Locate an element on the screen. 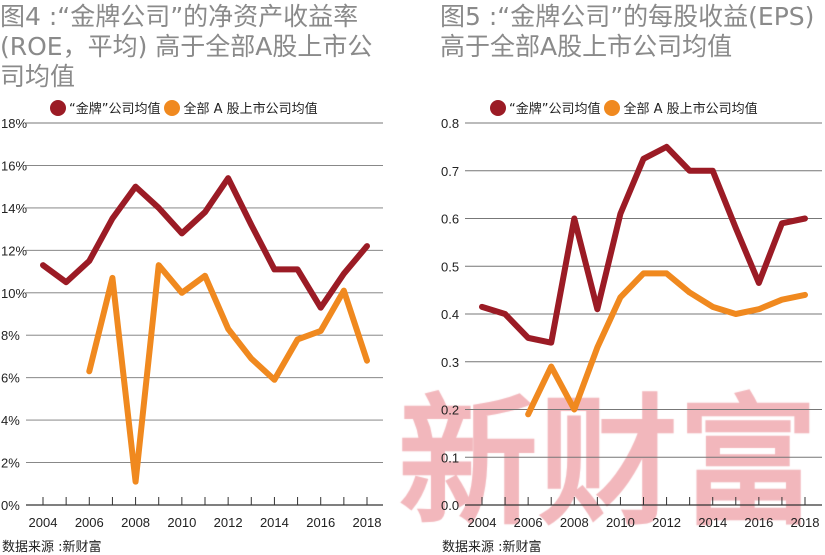 Image resolution: width=825 pixels, height=555 pixels. y-tick-label: 0.4 is located at coordinates (450, 314).